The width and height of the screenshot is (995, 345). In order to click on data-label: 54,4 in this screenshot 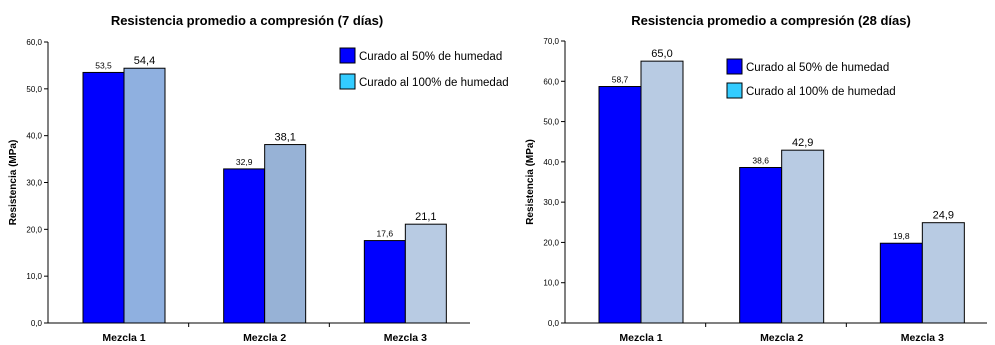, I will do `click(144, 61)`.